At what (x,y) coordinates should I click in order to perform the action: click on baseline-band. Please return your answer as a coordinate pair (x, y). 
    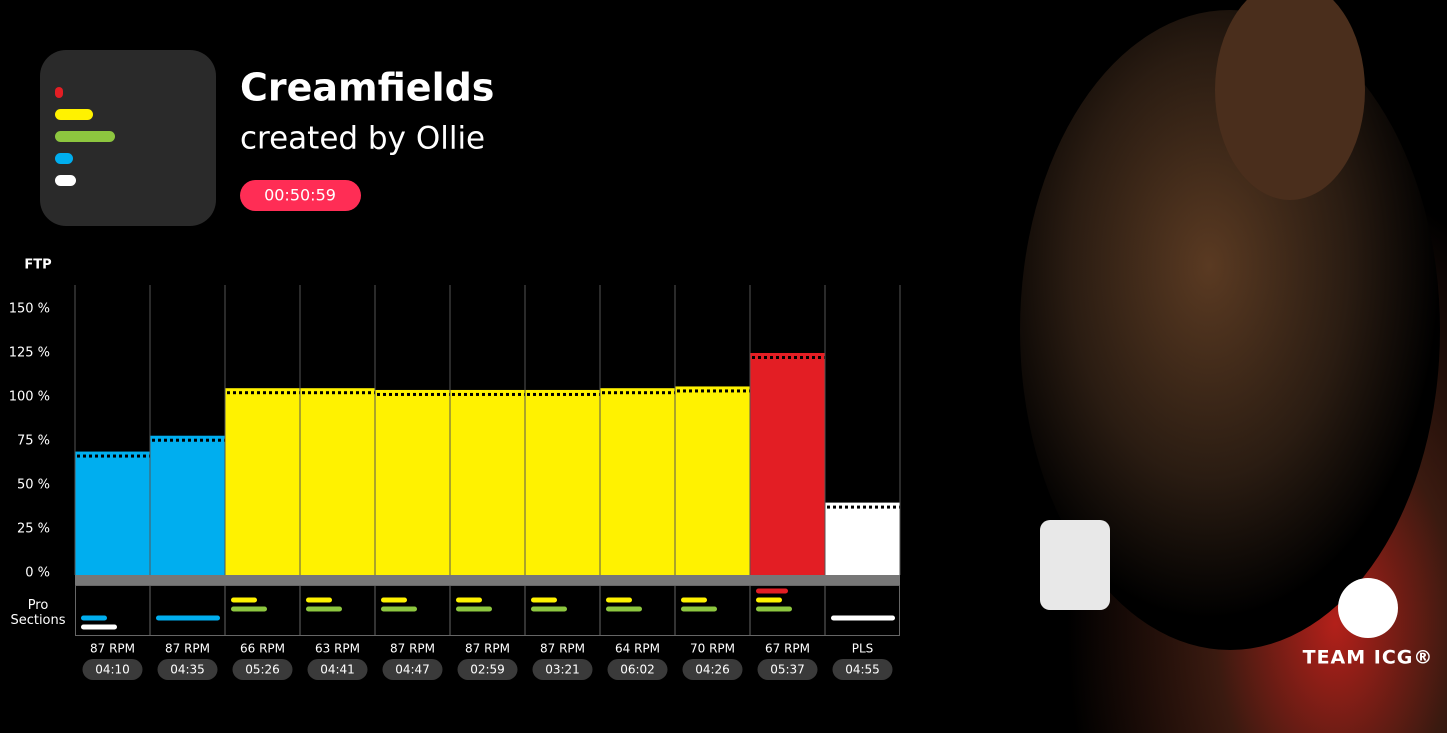
    Looking at the image, I should click on (487, 580).